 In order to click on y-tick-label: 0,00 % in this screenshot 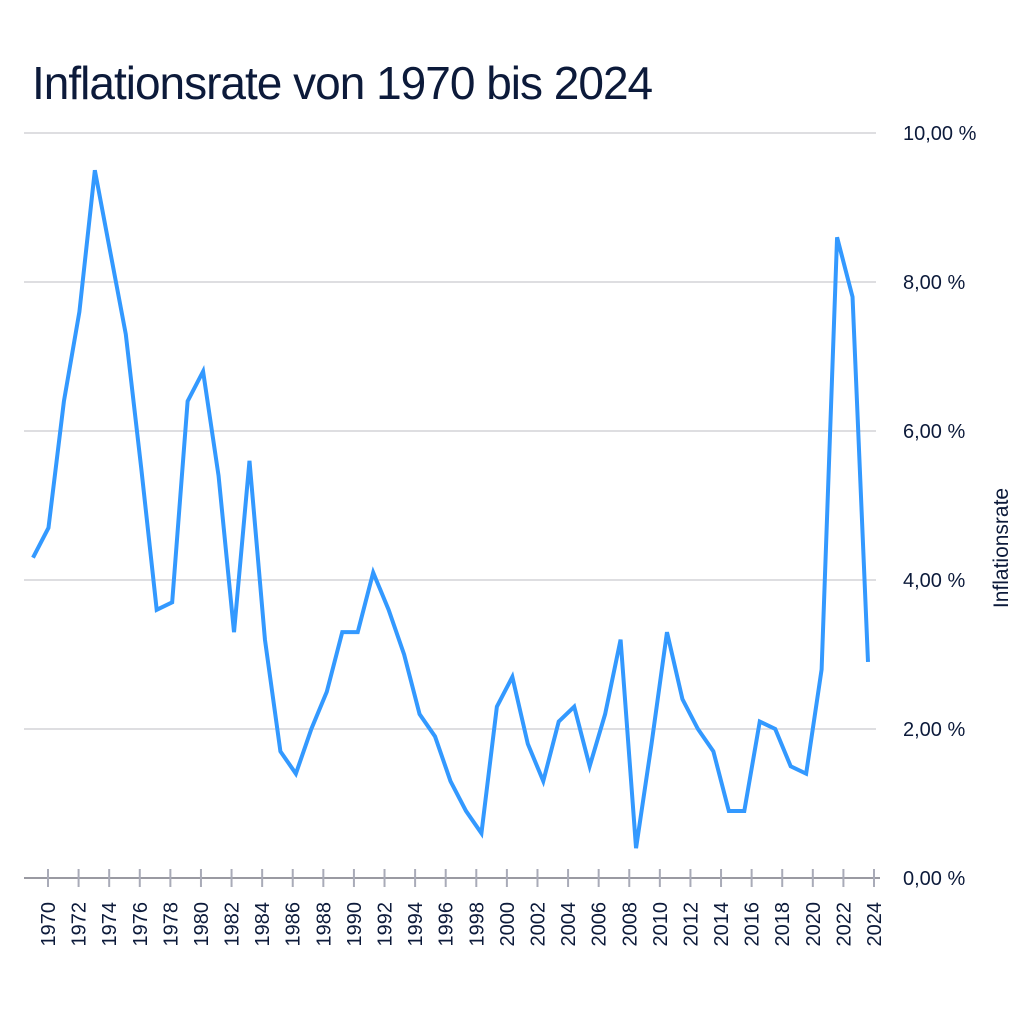, I will do `click(934, 879)`.